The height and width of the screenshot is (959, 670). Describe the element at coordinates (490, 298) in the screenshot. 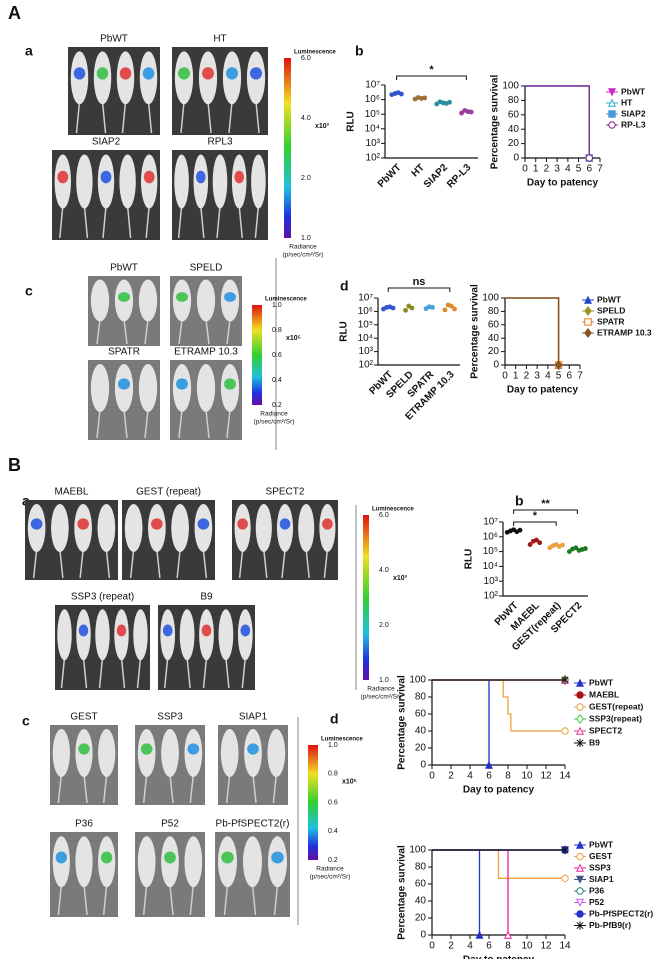

I see `y-tick-label: 100` at that location.